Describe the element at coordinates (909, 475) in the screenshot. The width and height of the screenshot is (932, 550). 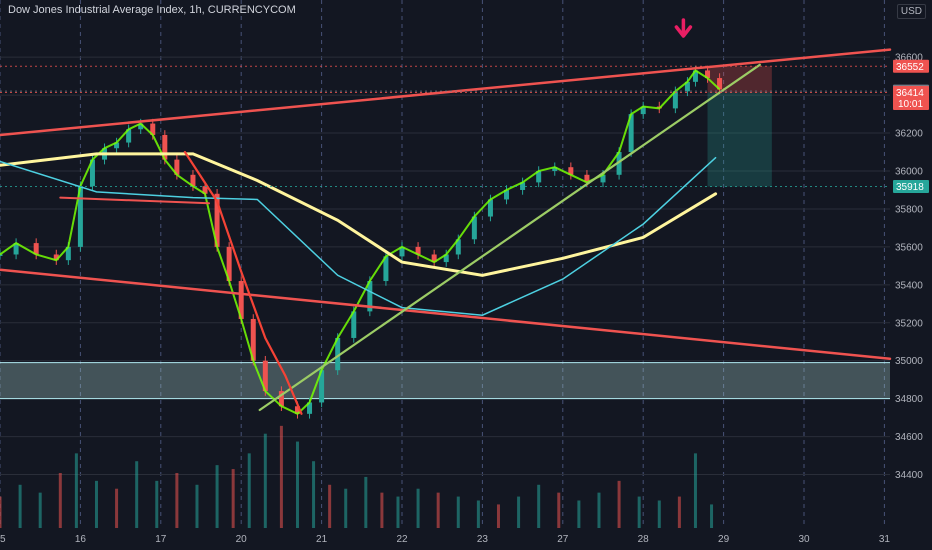
I see `y-tick-label: 34400` at that location.